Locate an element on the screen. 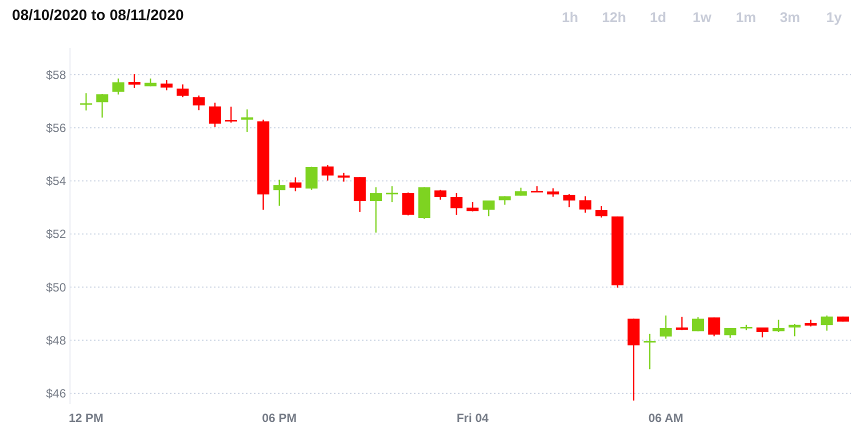  y-tick-label: $58 is located at coordinates (56, 75).